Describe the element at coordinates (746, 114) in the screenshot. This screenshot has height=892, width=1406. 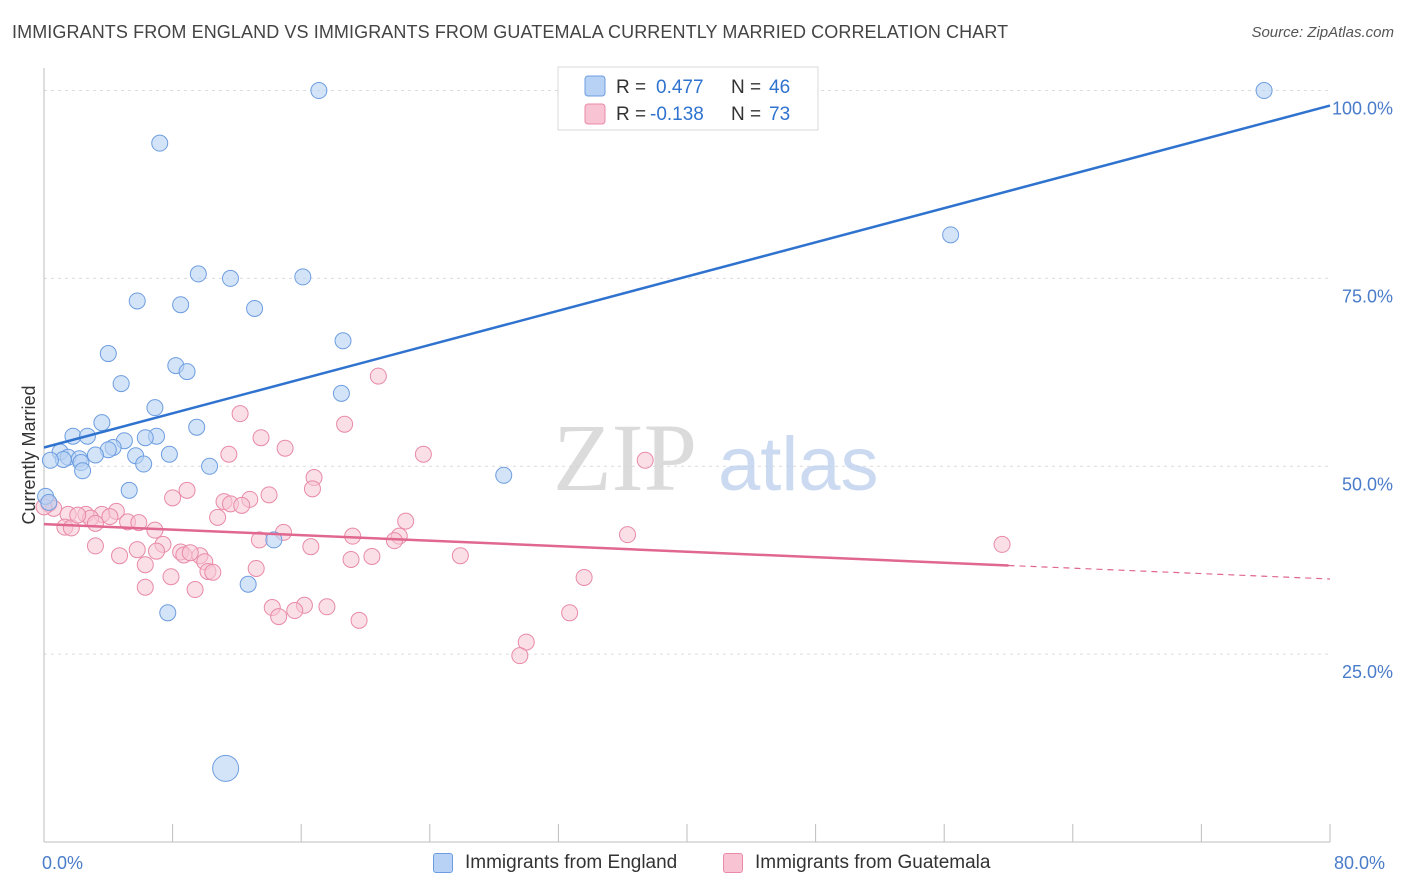
I see `legend-guatemala-n-label: N =` at that location.